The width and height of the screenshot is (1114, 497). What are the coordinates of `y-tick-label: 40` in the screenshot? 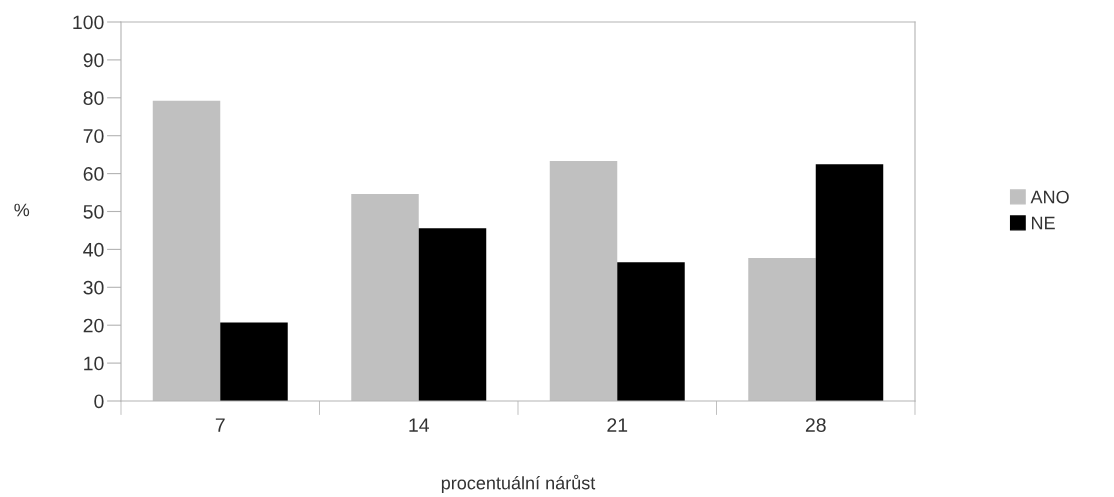 It's located at (93, 249).